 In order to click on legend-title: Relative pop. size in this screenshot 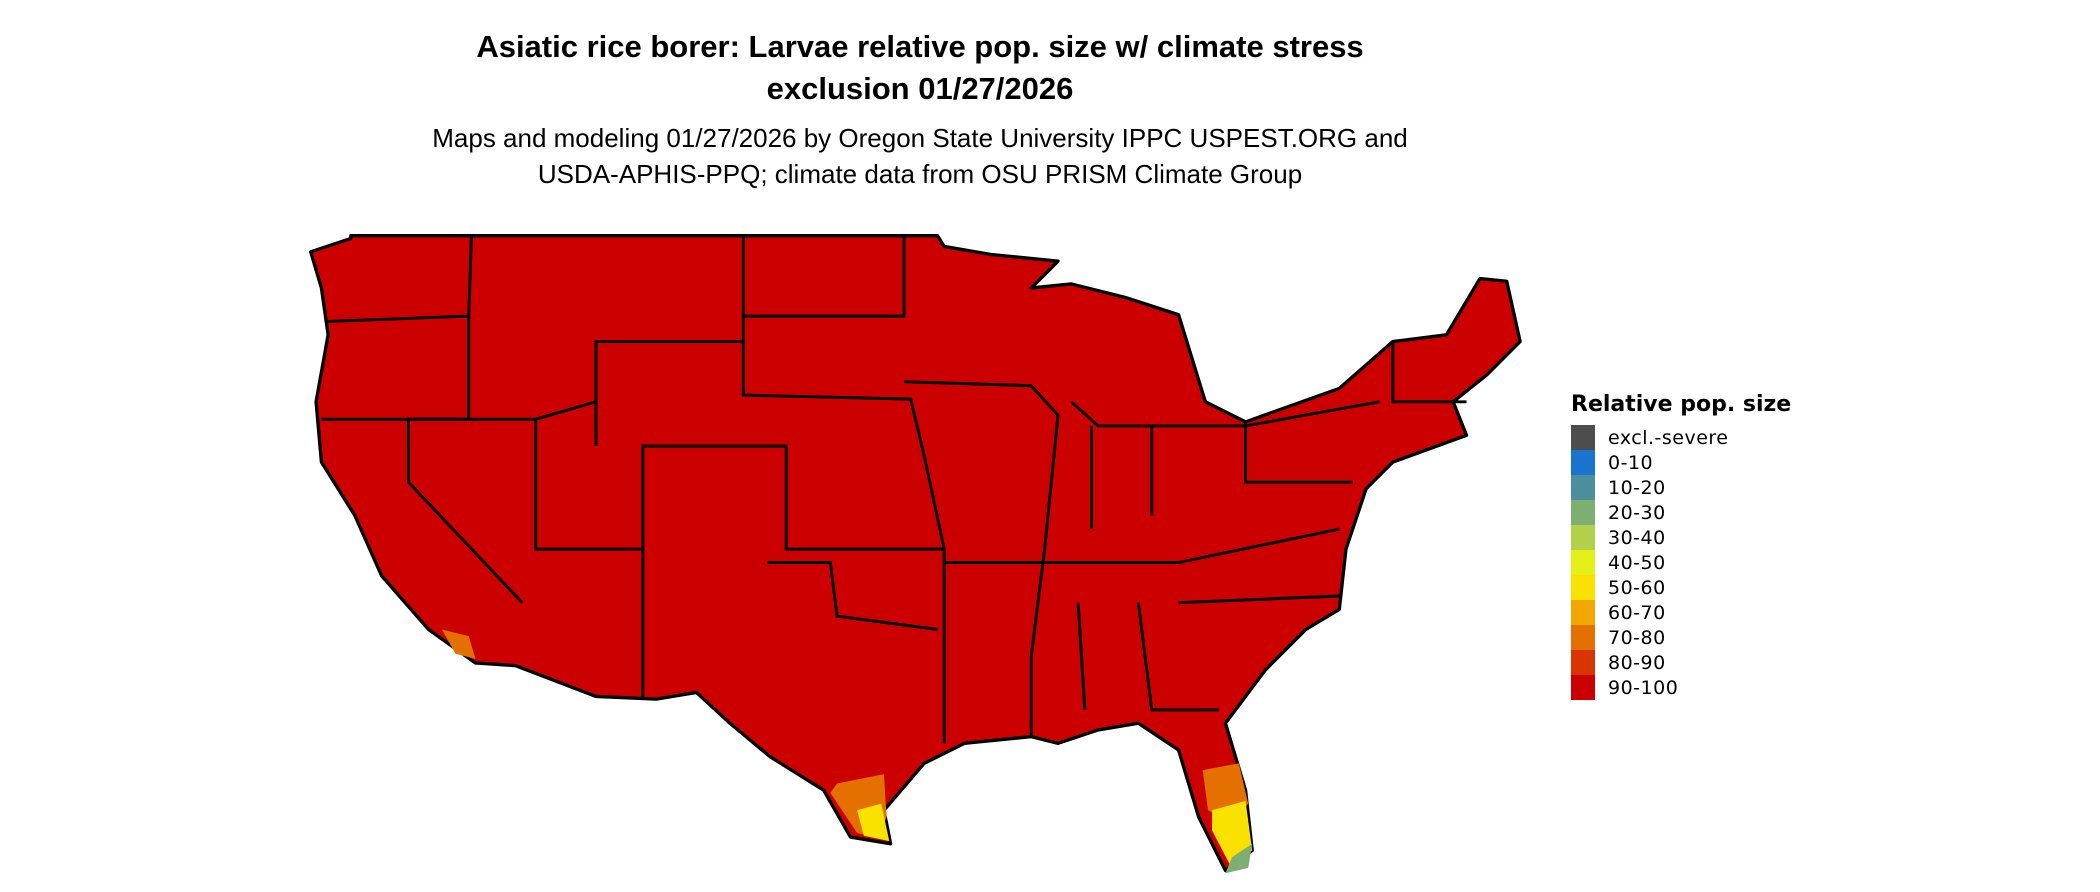, I will do `click(1681, 404)`.